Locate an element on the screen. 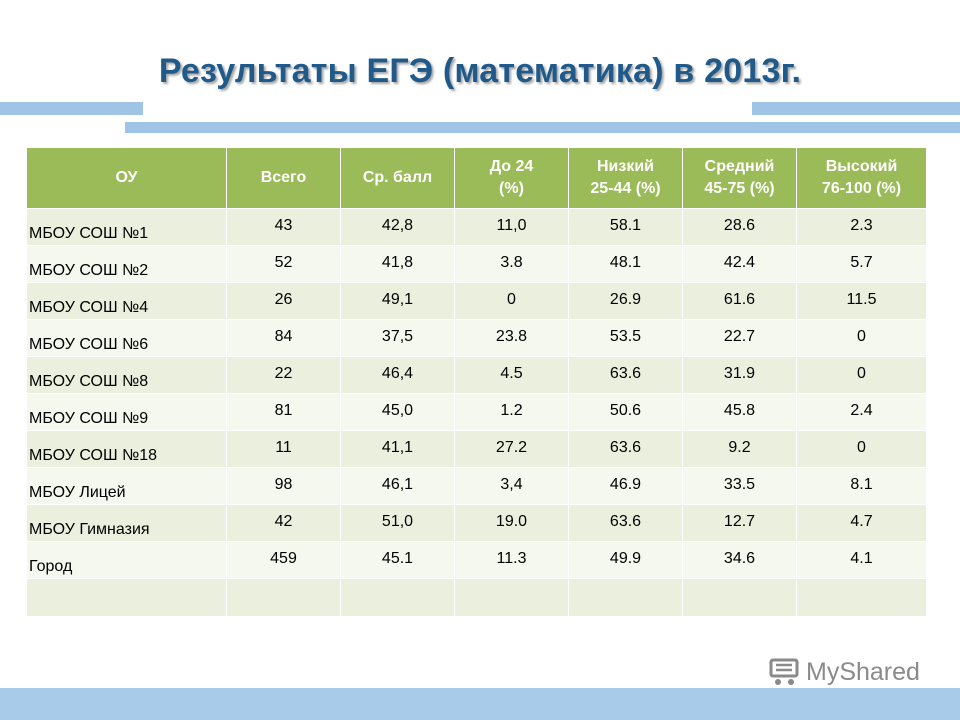  value-cell: 3.8 is located at coordinates (511, 264).